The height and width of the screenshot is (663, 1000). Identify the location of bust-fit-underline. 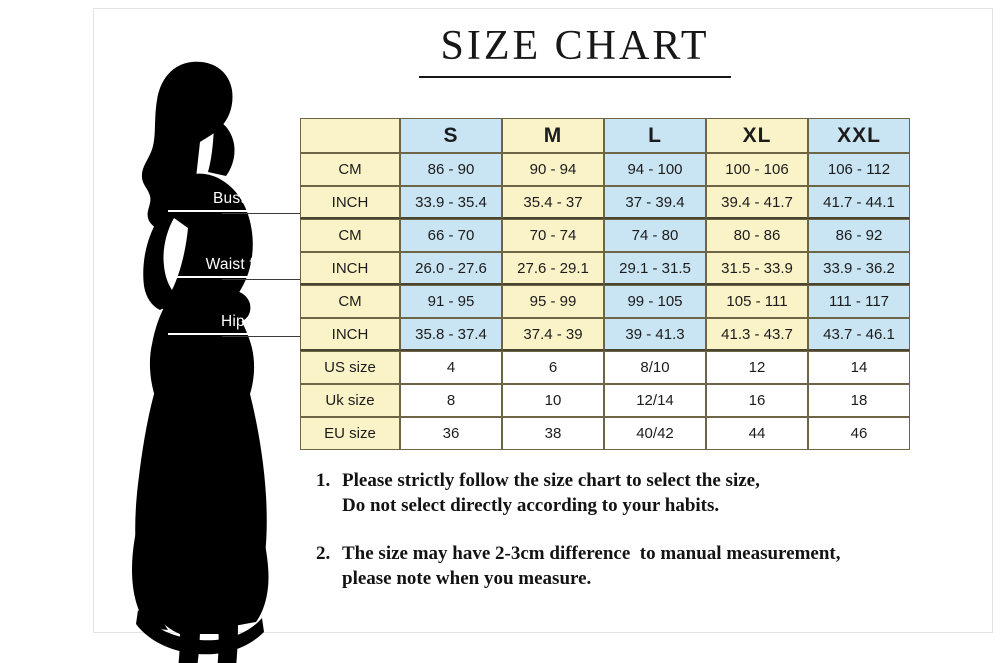
(216, 211).